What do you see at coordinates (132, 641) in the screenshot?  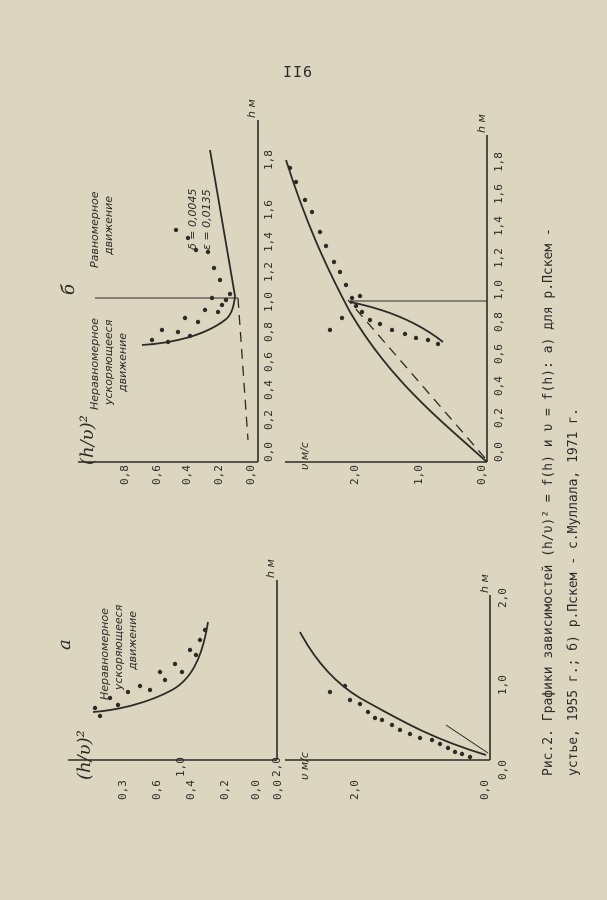 I see `regime-note-a-line-3: движение` at bounding box center [132, 641].